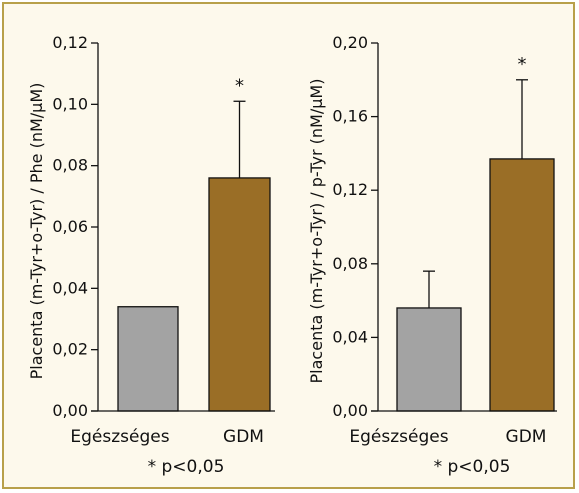 This screenshot has height=493, width=579. What do you see at coordinates (70, 103) in the screenshot?
I see `y-tick-label: 0,10` at bounding box center [70, 103].